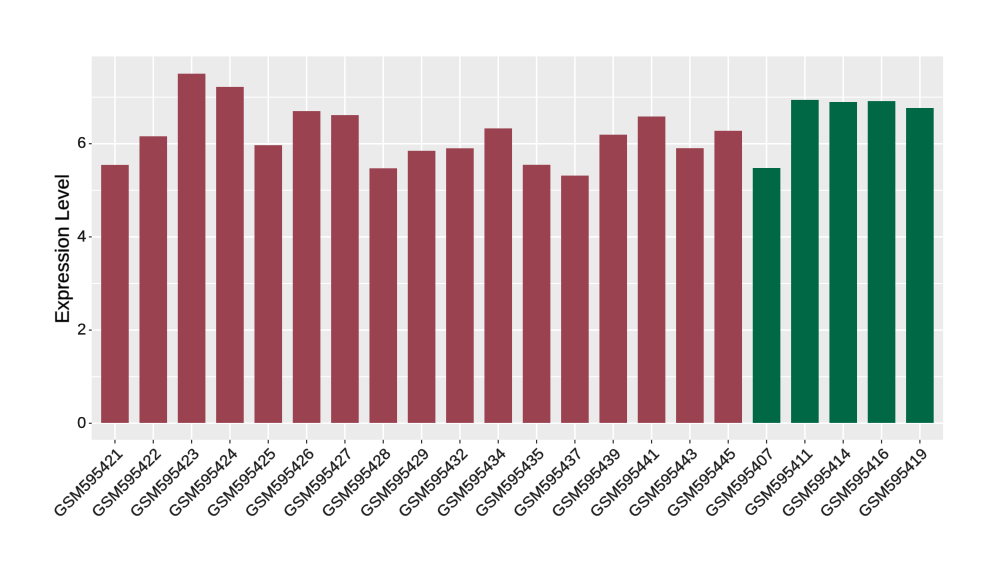 The height and width of the screenshot is (580, 1000). What do you see at coordinates (81, 236) in the screenshot?
I see `svg-text: 4` at bounding box center [81, 236].